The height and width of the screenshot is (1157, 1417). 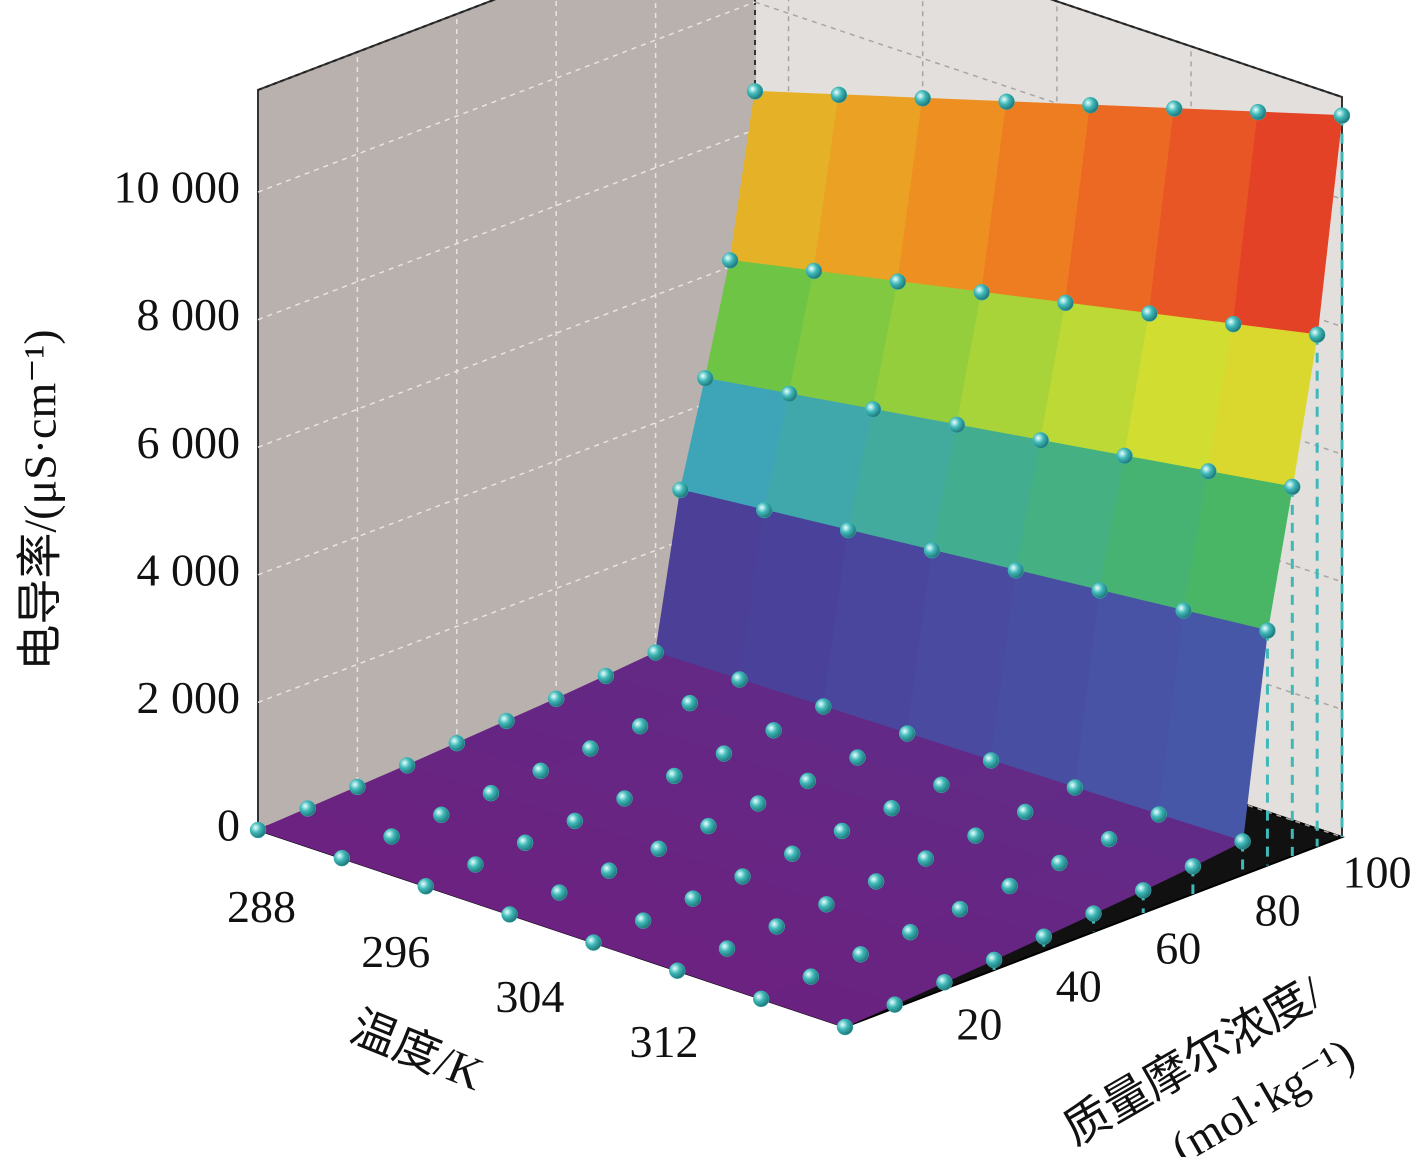 What do you see at coordinates (228, 825) in the screenshot?
I see `z-tick-label: 0` at bounding box center [228, 825].